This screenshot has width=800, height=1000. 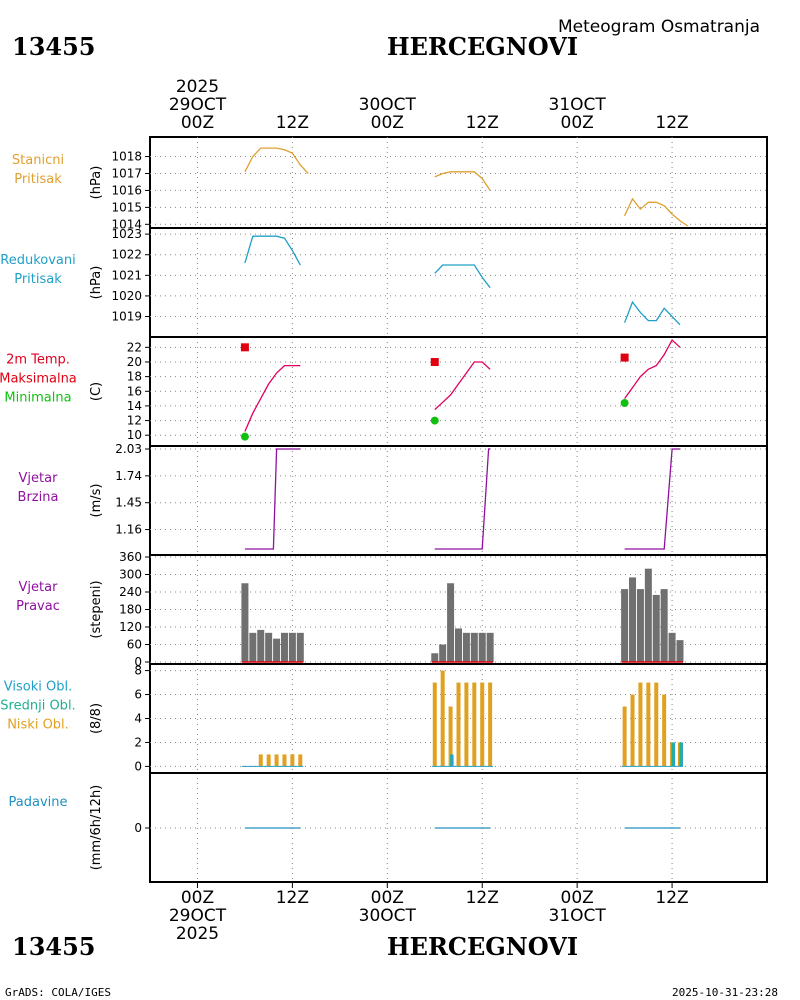 What do you see at coordinates (138, 695) in the screenshot?
I see `y-tick-label: 6` at bounding box center [138, 695].